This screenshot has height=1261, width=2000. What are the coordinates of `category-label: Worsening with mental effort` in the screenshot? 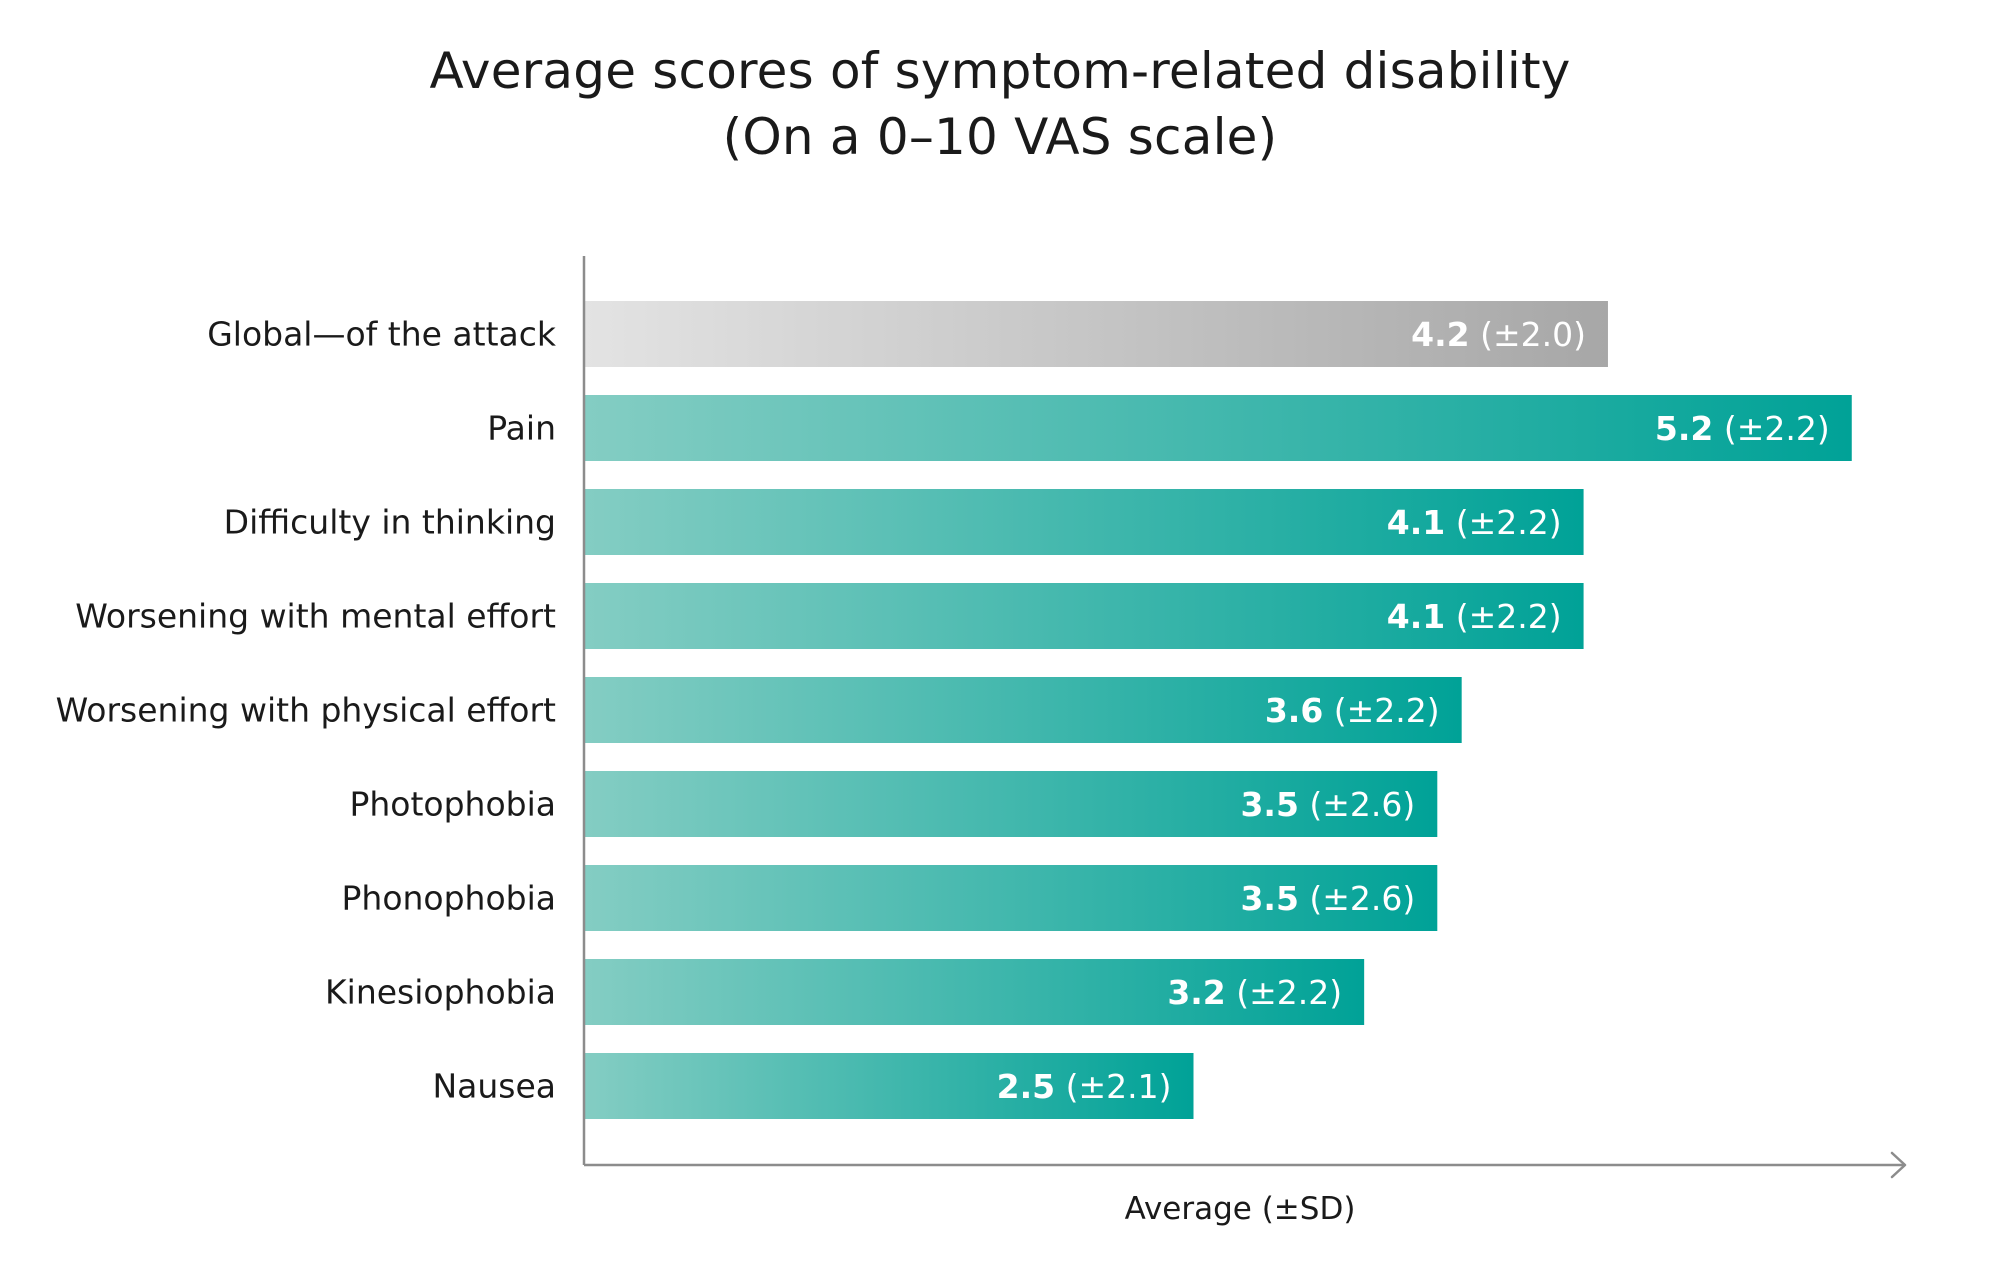 It's located at (315, 616).